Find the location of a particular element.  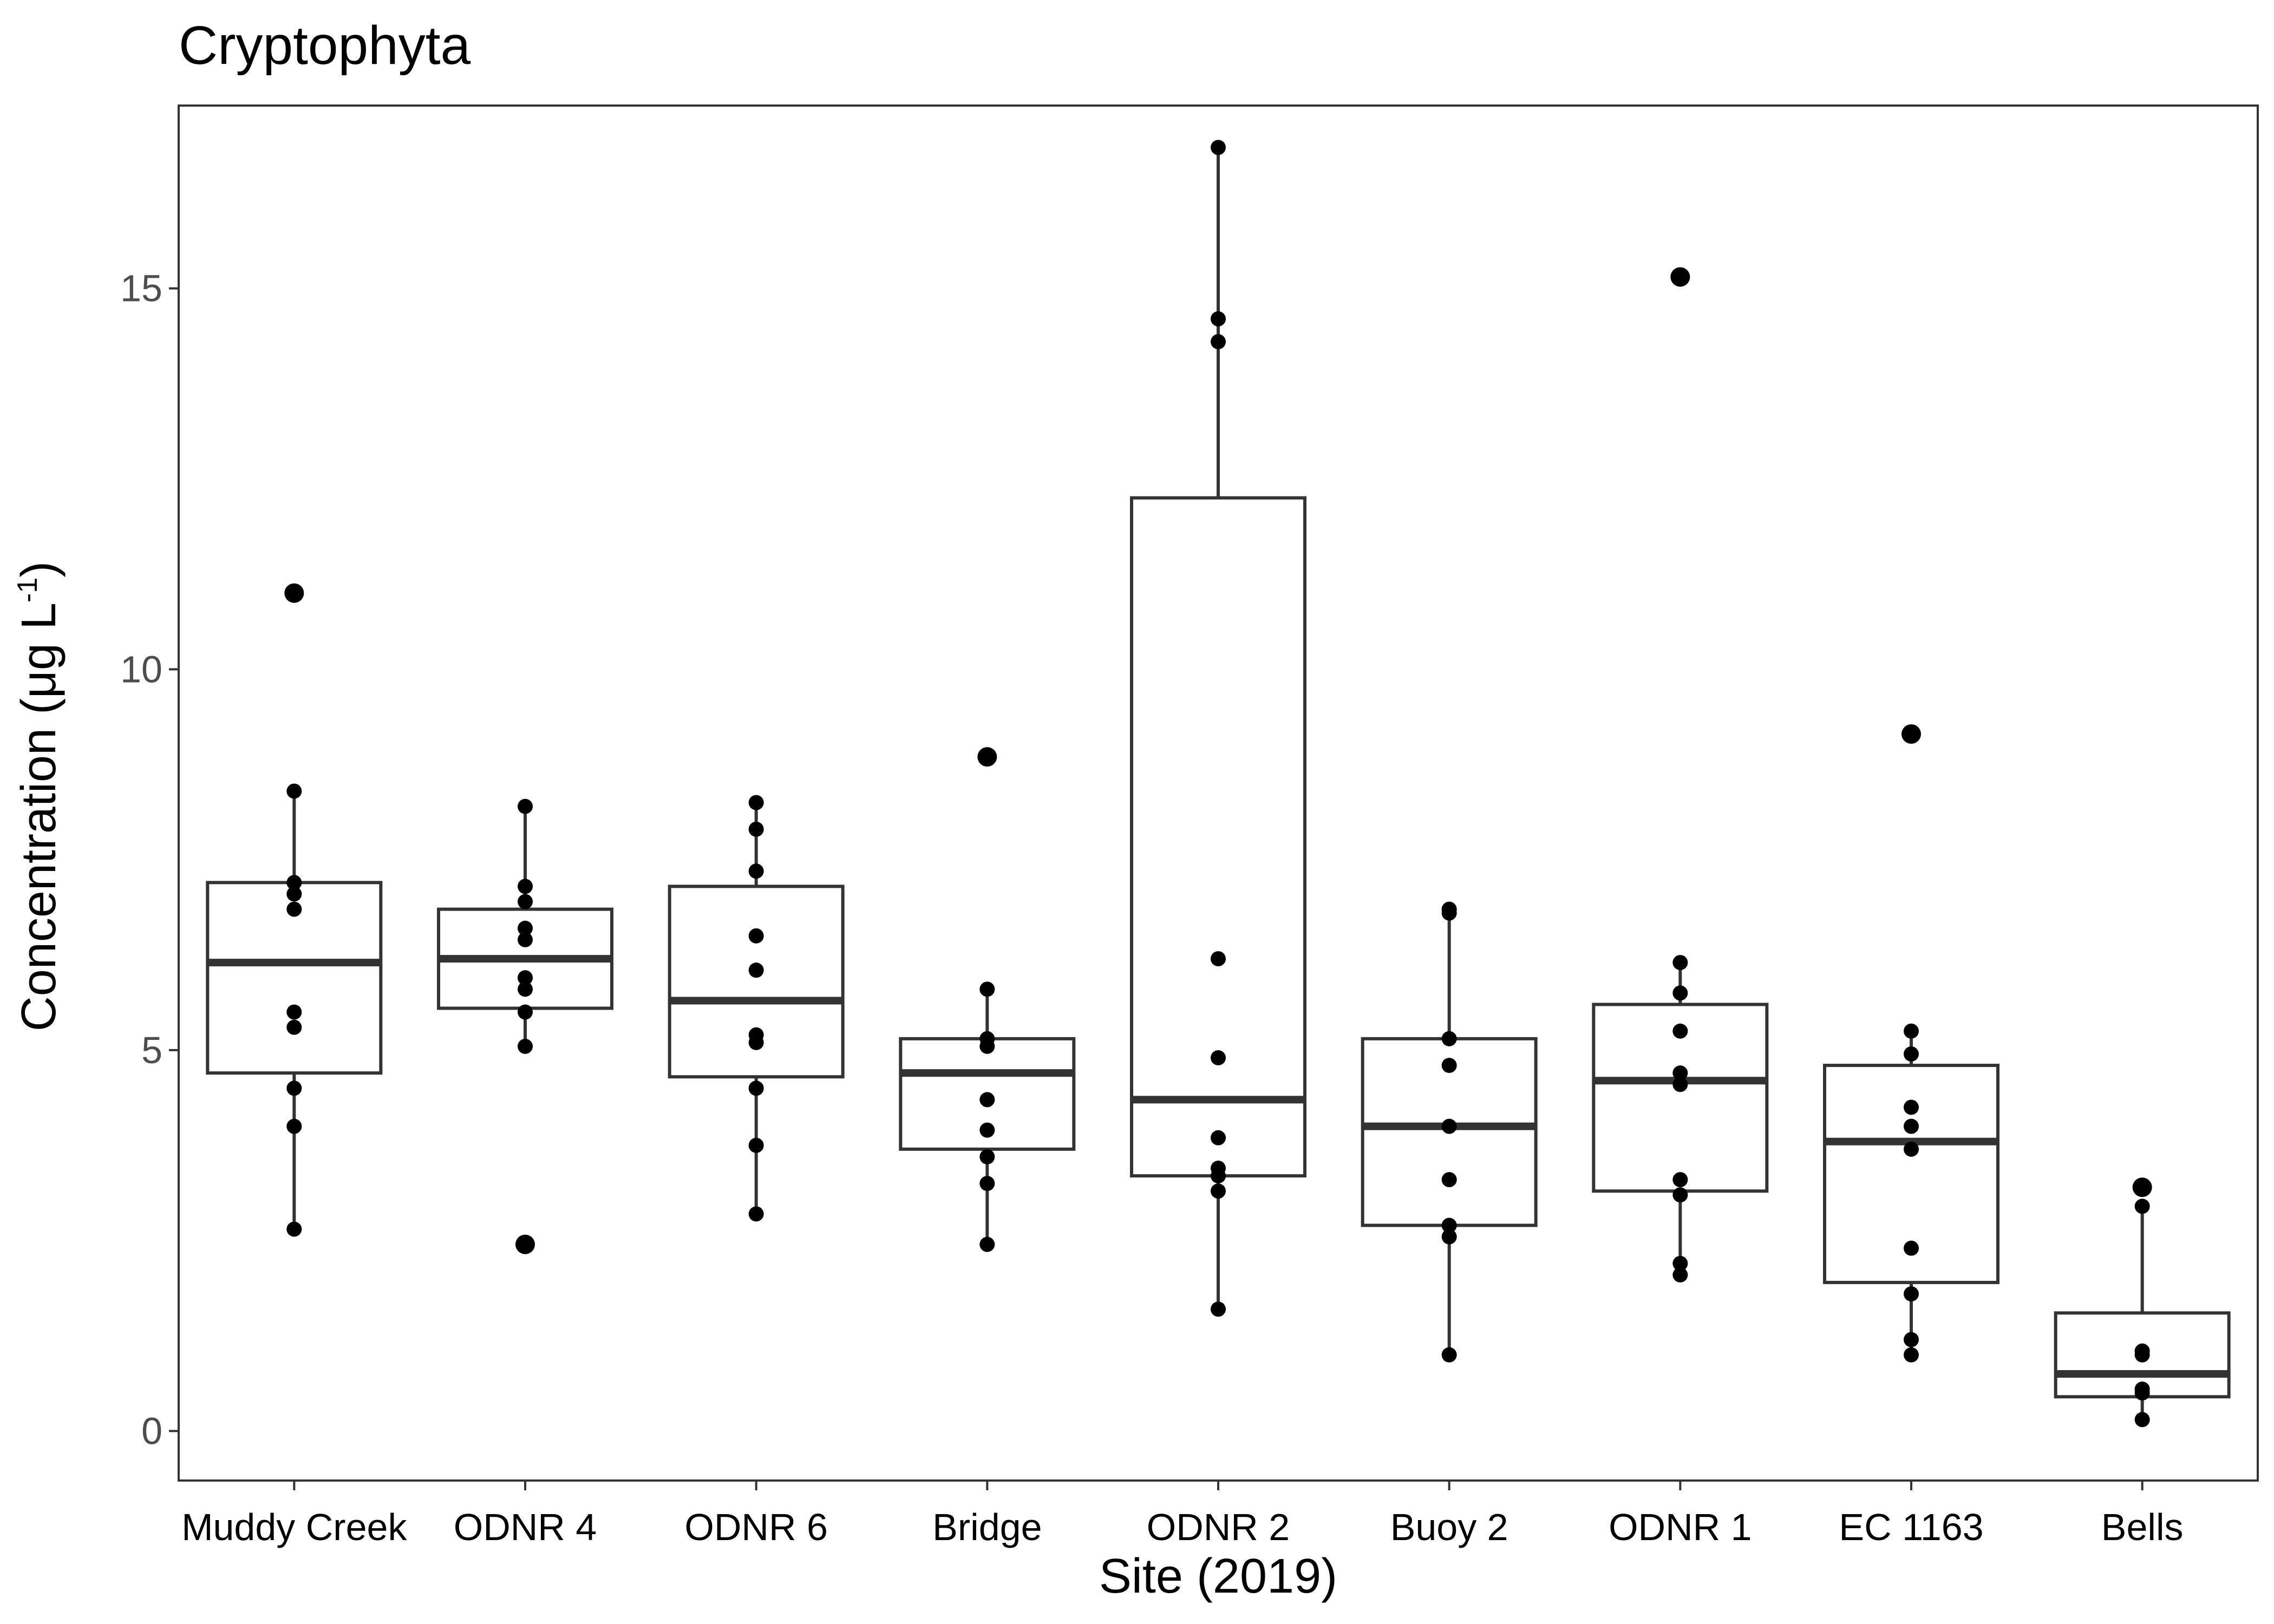

x-tick-label: Bells is located at coordinates (2142, 1527).